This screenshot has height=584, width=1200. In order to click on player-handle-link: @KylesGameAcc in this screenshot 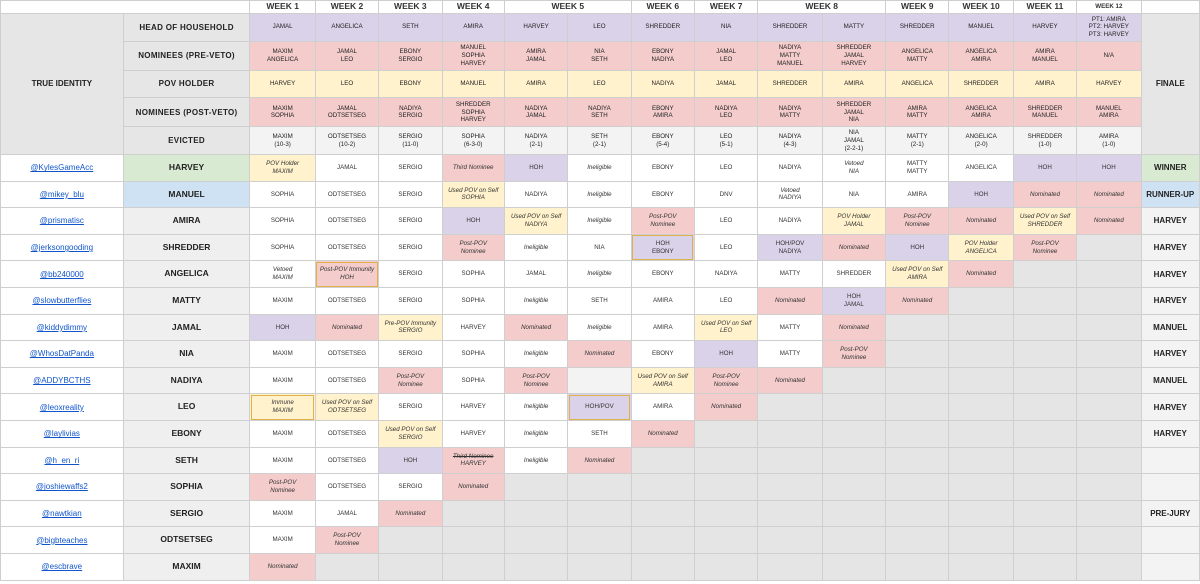, I will do `click(62, 168)`.